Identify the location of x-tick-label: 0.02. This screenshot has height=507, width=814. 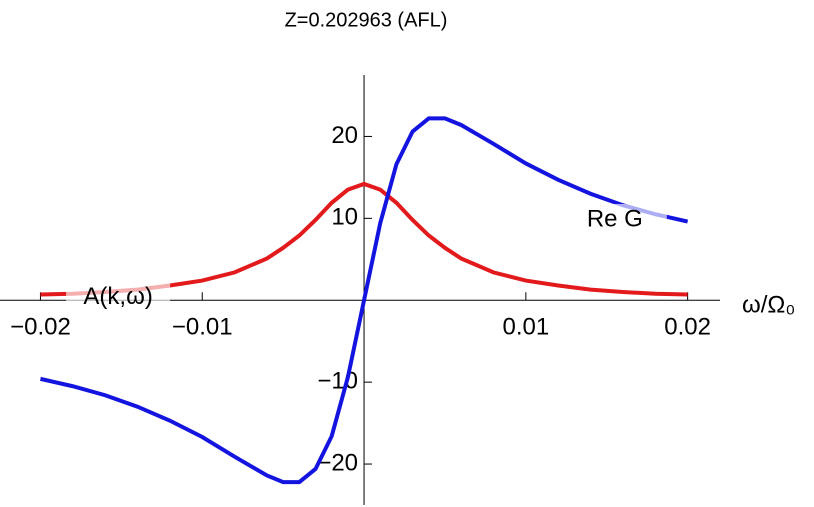
(687, 327).